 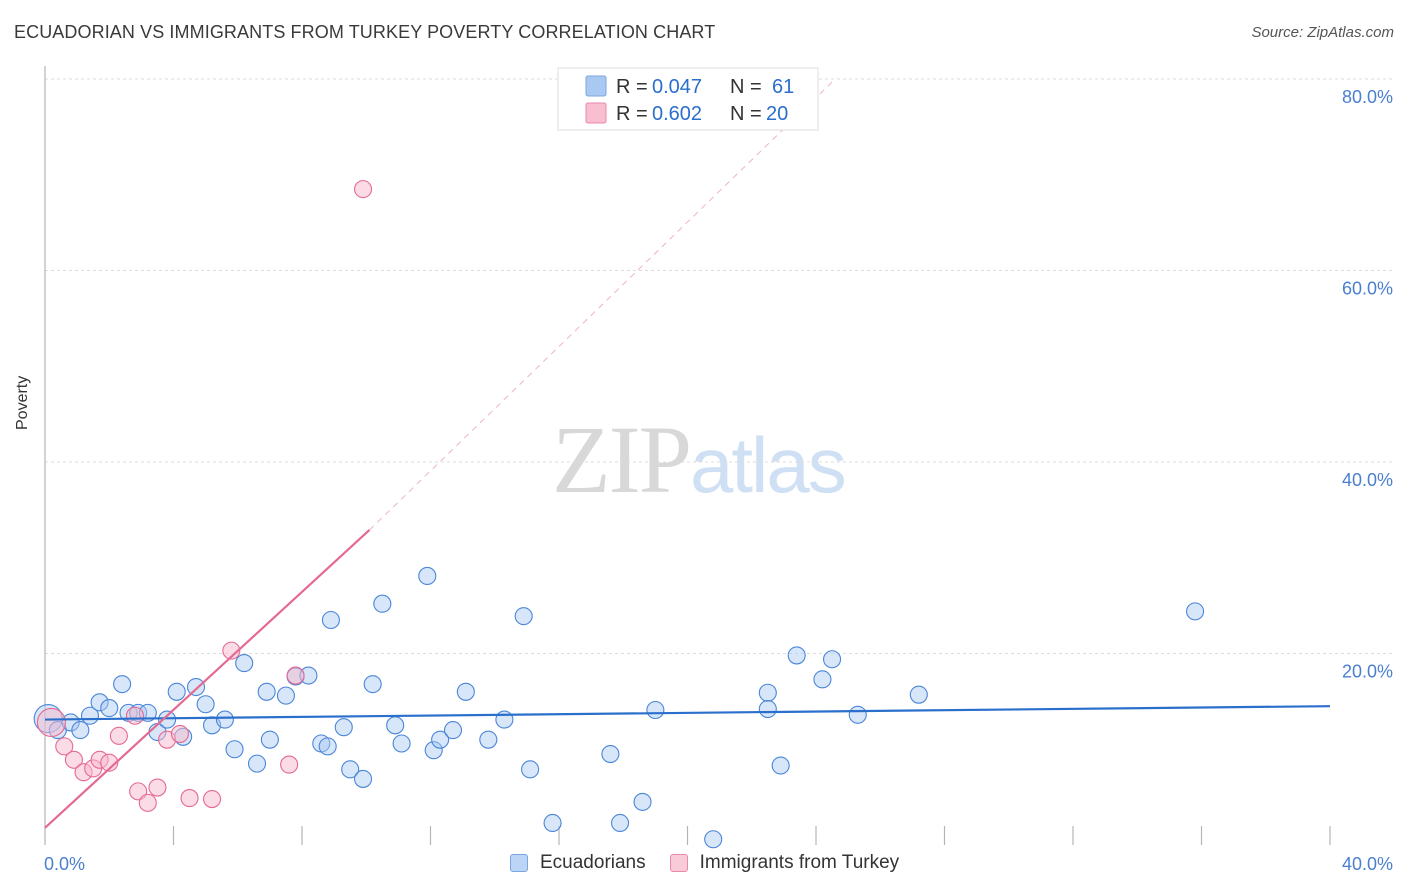 What do you see at coordinates (687, 713) in the screenshot?
I see `ecuadorian-trend-line` at bounding box center [687, 713].